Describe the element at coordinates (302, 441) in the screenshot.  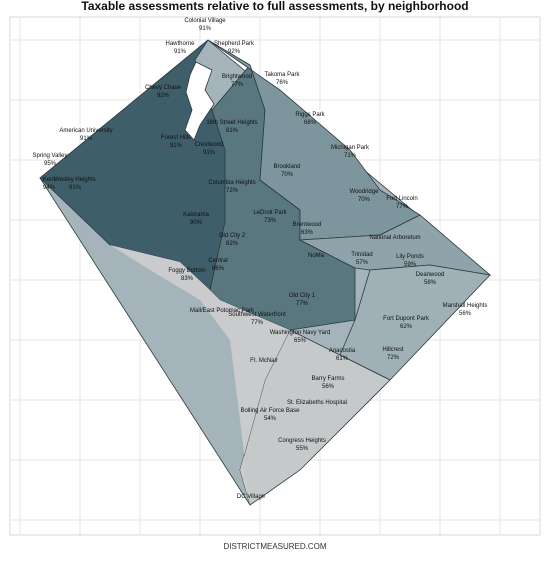
I see `neighborhood-name: Congress Heights` at that location.